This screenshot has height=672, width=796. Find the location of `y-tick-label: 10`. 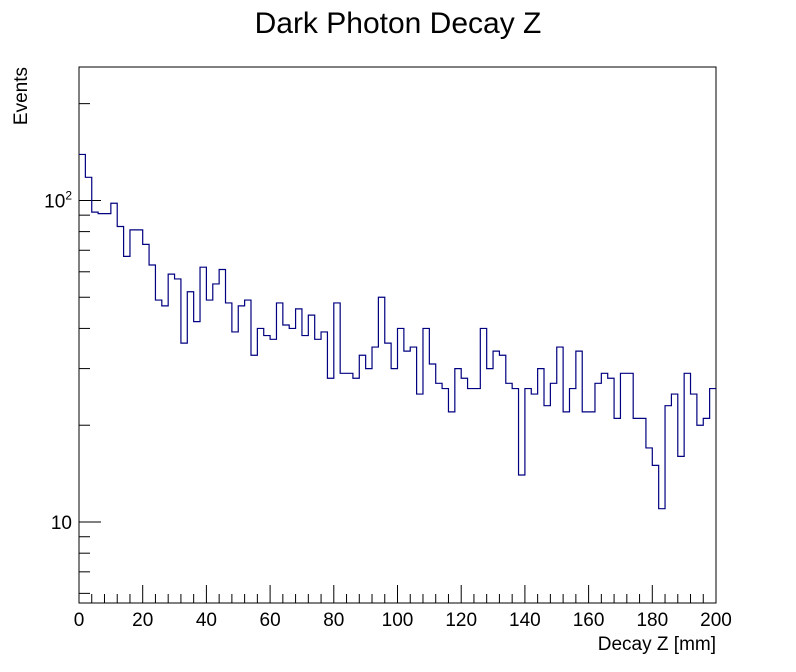

y-tick-label: 10 is located at coordinates (61, 523).